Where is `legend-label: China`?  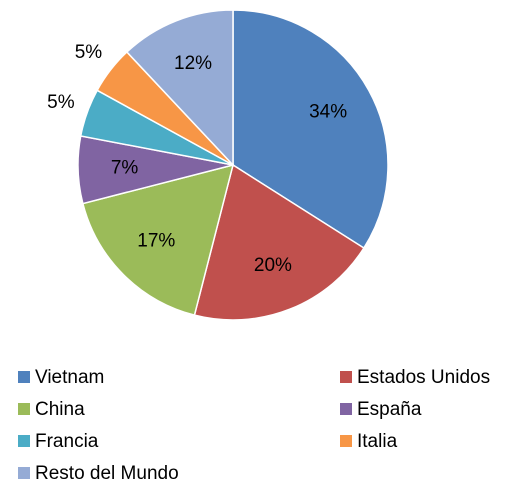 legend-label: China is located at coordinates (60, 409).